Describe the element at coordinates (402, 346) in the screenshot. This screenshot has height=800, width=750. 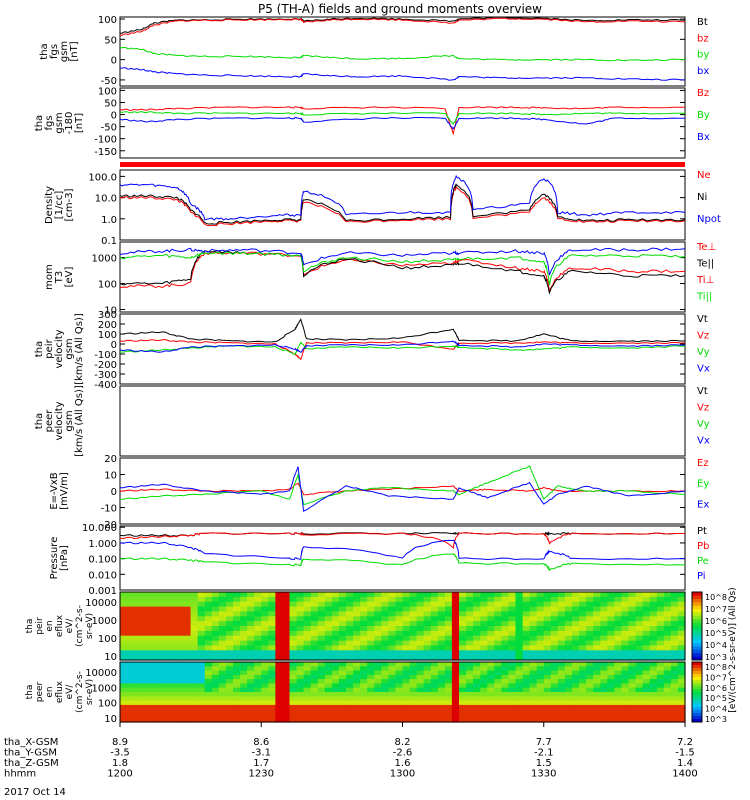
I see `series-line-Vx` at that location.